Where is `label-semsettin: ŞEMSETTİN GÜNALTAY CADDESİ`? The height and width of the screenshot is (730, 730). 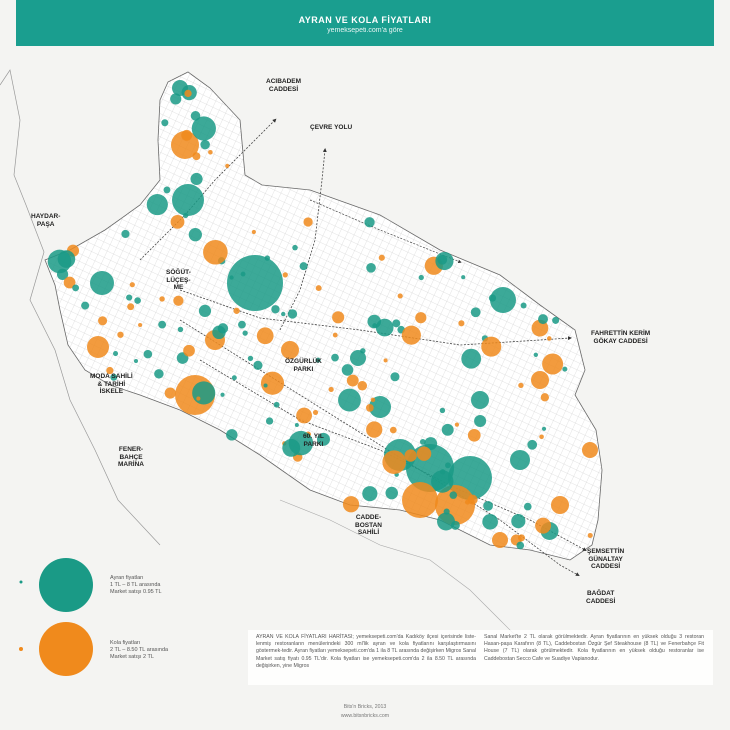
label-semsettin: ŞEMSETTİN GÜNALTAY CADDESİ is located at coordinates (606, 559).